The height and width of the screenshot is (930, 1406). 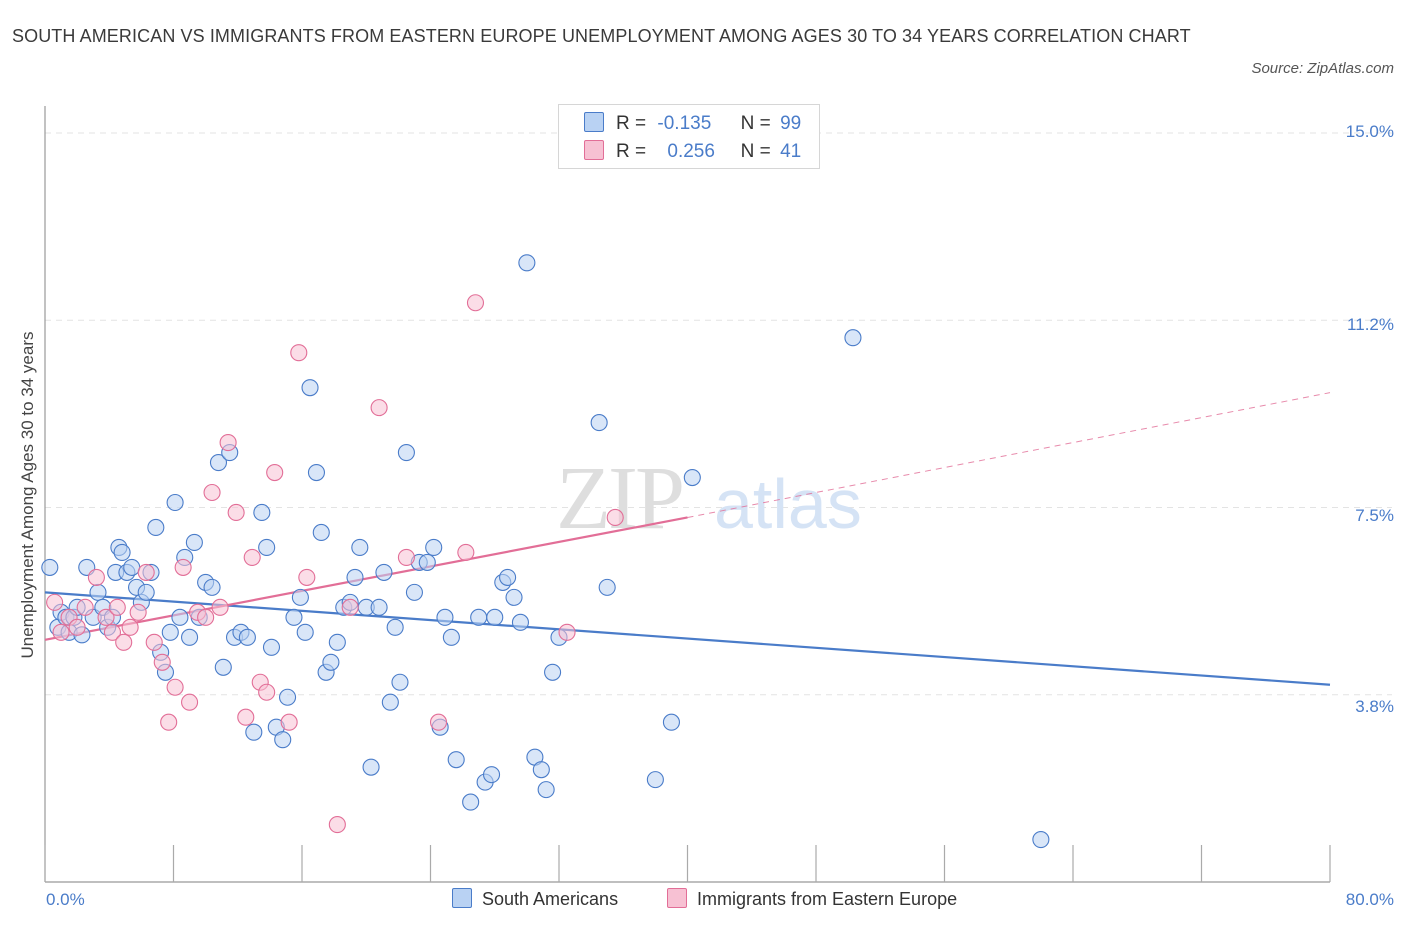 What do you see at coordinates (691, 151) in the screenshot?
I see `r-value: 0.256` at bounding box center [691, 151].